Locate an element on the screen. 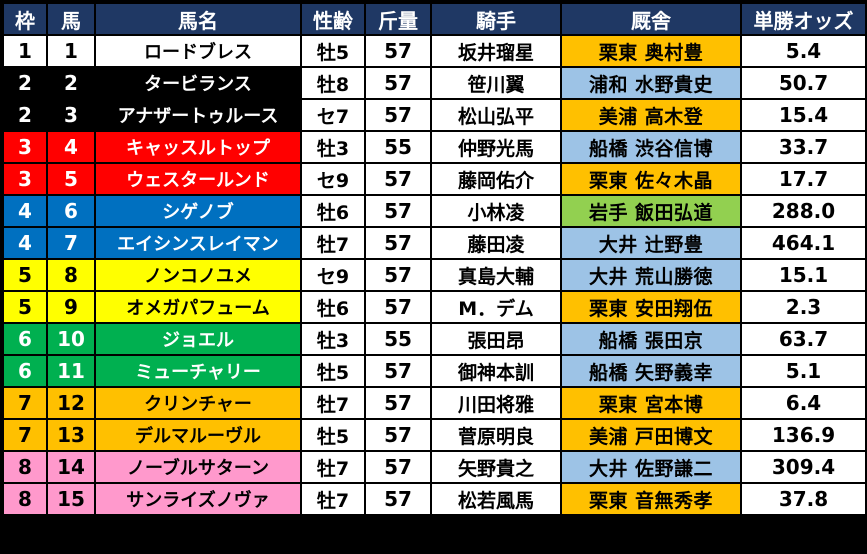  table-row: 3 5 ウェスタールンド セ9 57 藤岡佑介 栗東 佐々木晶 17.7 is located at coordinates (434, 179).